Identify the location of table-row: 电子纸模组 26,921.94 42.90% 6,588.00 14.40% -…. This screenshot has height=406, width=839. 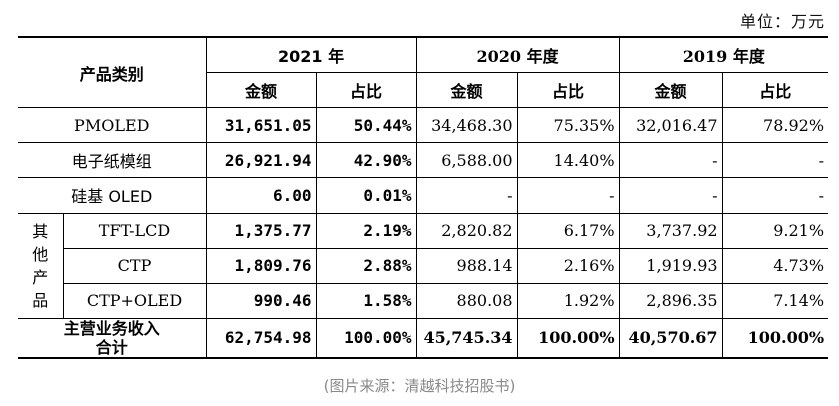
(423, 160).